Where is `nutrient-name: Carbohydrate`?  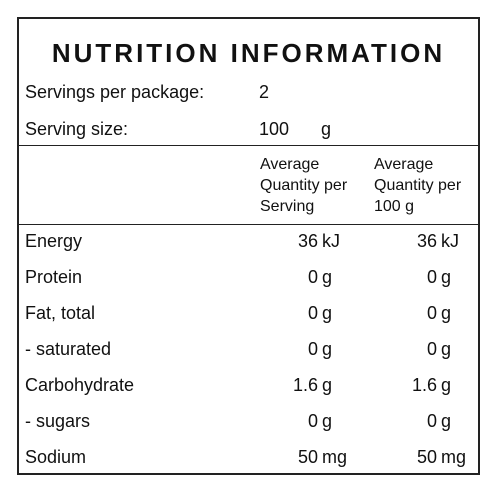 nutrient-name: Carbohydrate is located at coordinates (80, 385).